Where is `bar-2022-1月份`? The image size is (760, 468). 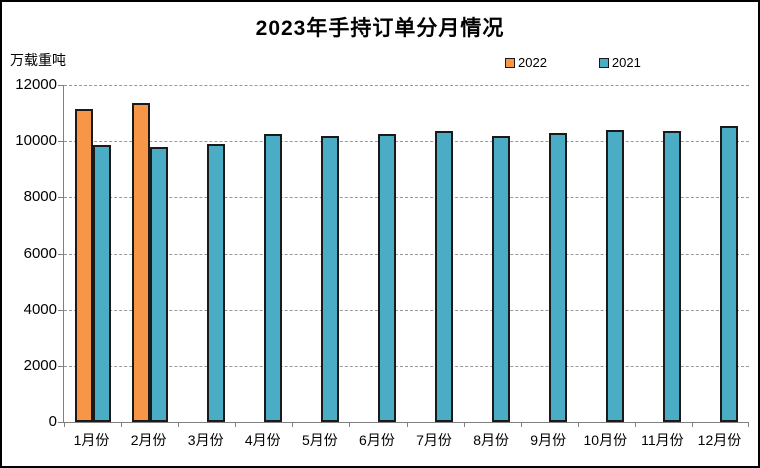
bar-2022-1月份 is located at coordinates (83, 265).